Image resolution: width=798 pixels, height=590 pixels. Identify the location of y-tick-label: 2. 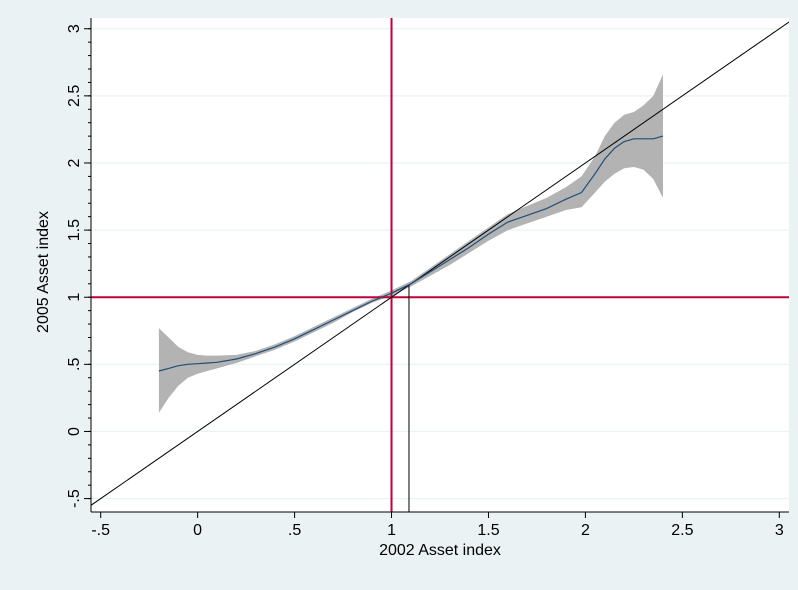
(74, 162).